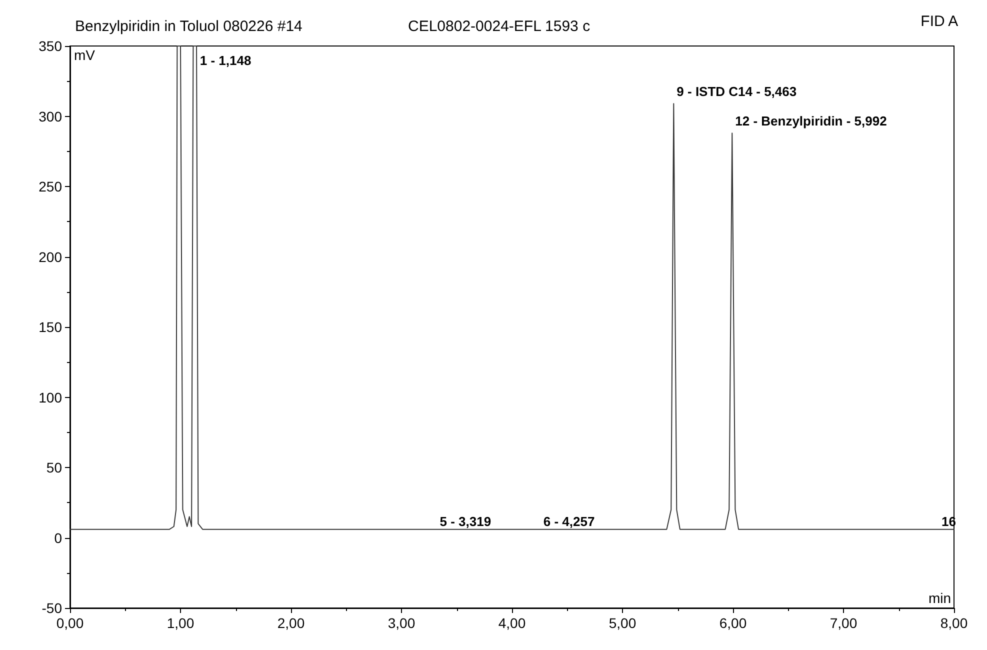  I want to click on annotation: 5 - 3,319, so click(466, 521).